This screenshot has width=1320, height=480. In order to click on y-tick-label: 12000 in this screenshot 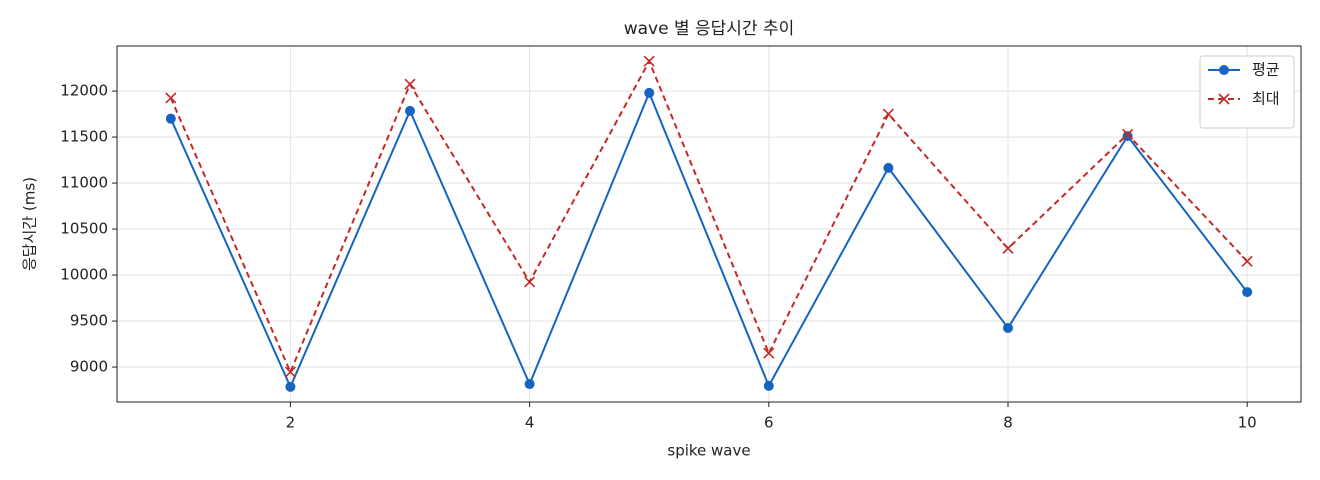, I will do `click(84, 91)`.